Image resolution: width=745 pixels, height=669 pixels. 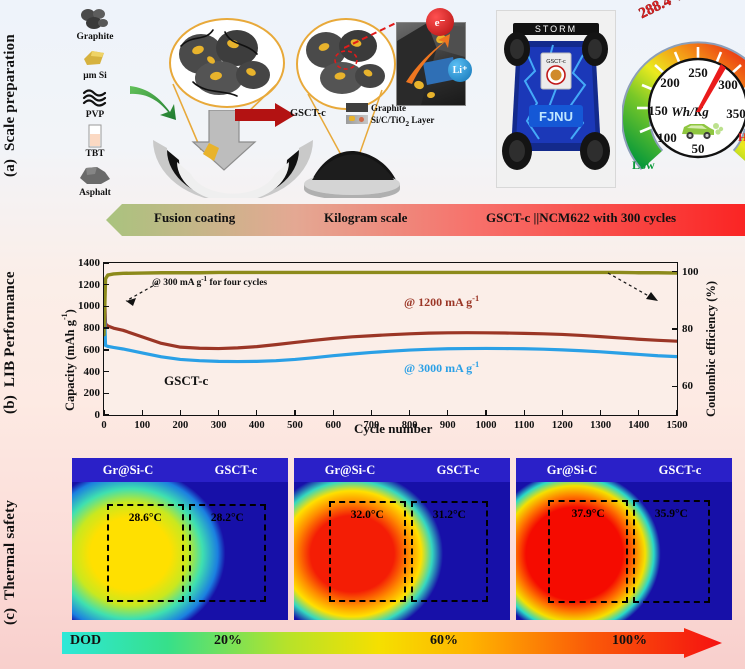 I want to click on dod-mark-60: 60%, so click(x=444, y=640).